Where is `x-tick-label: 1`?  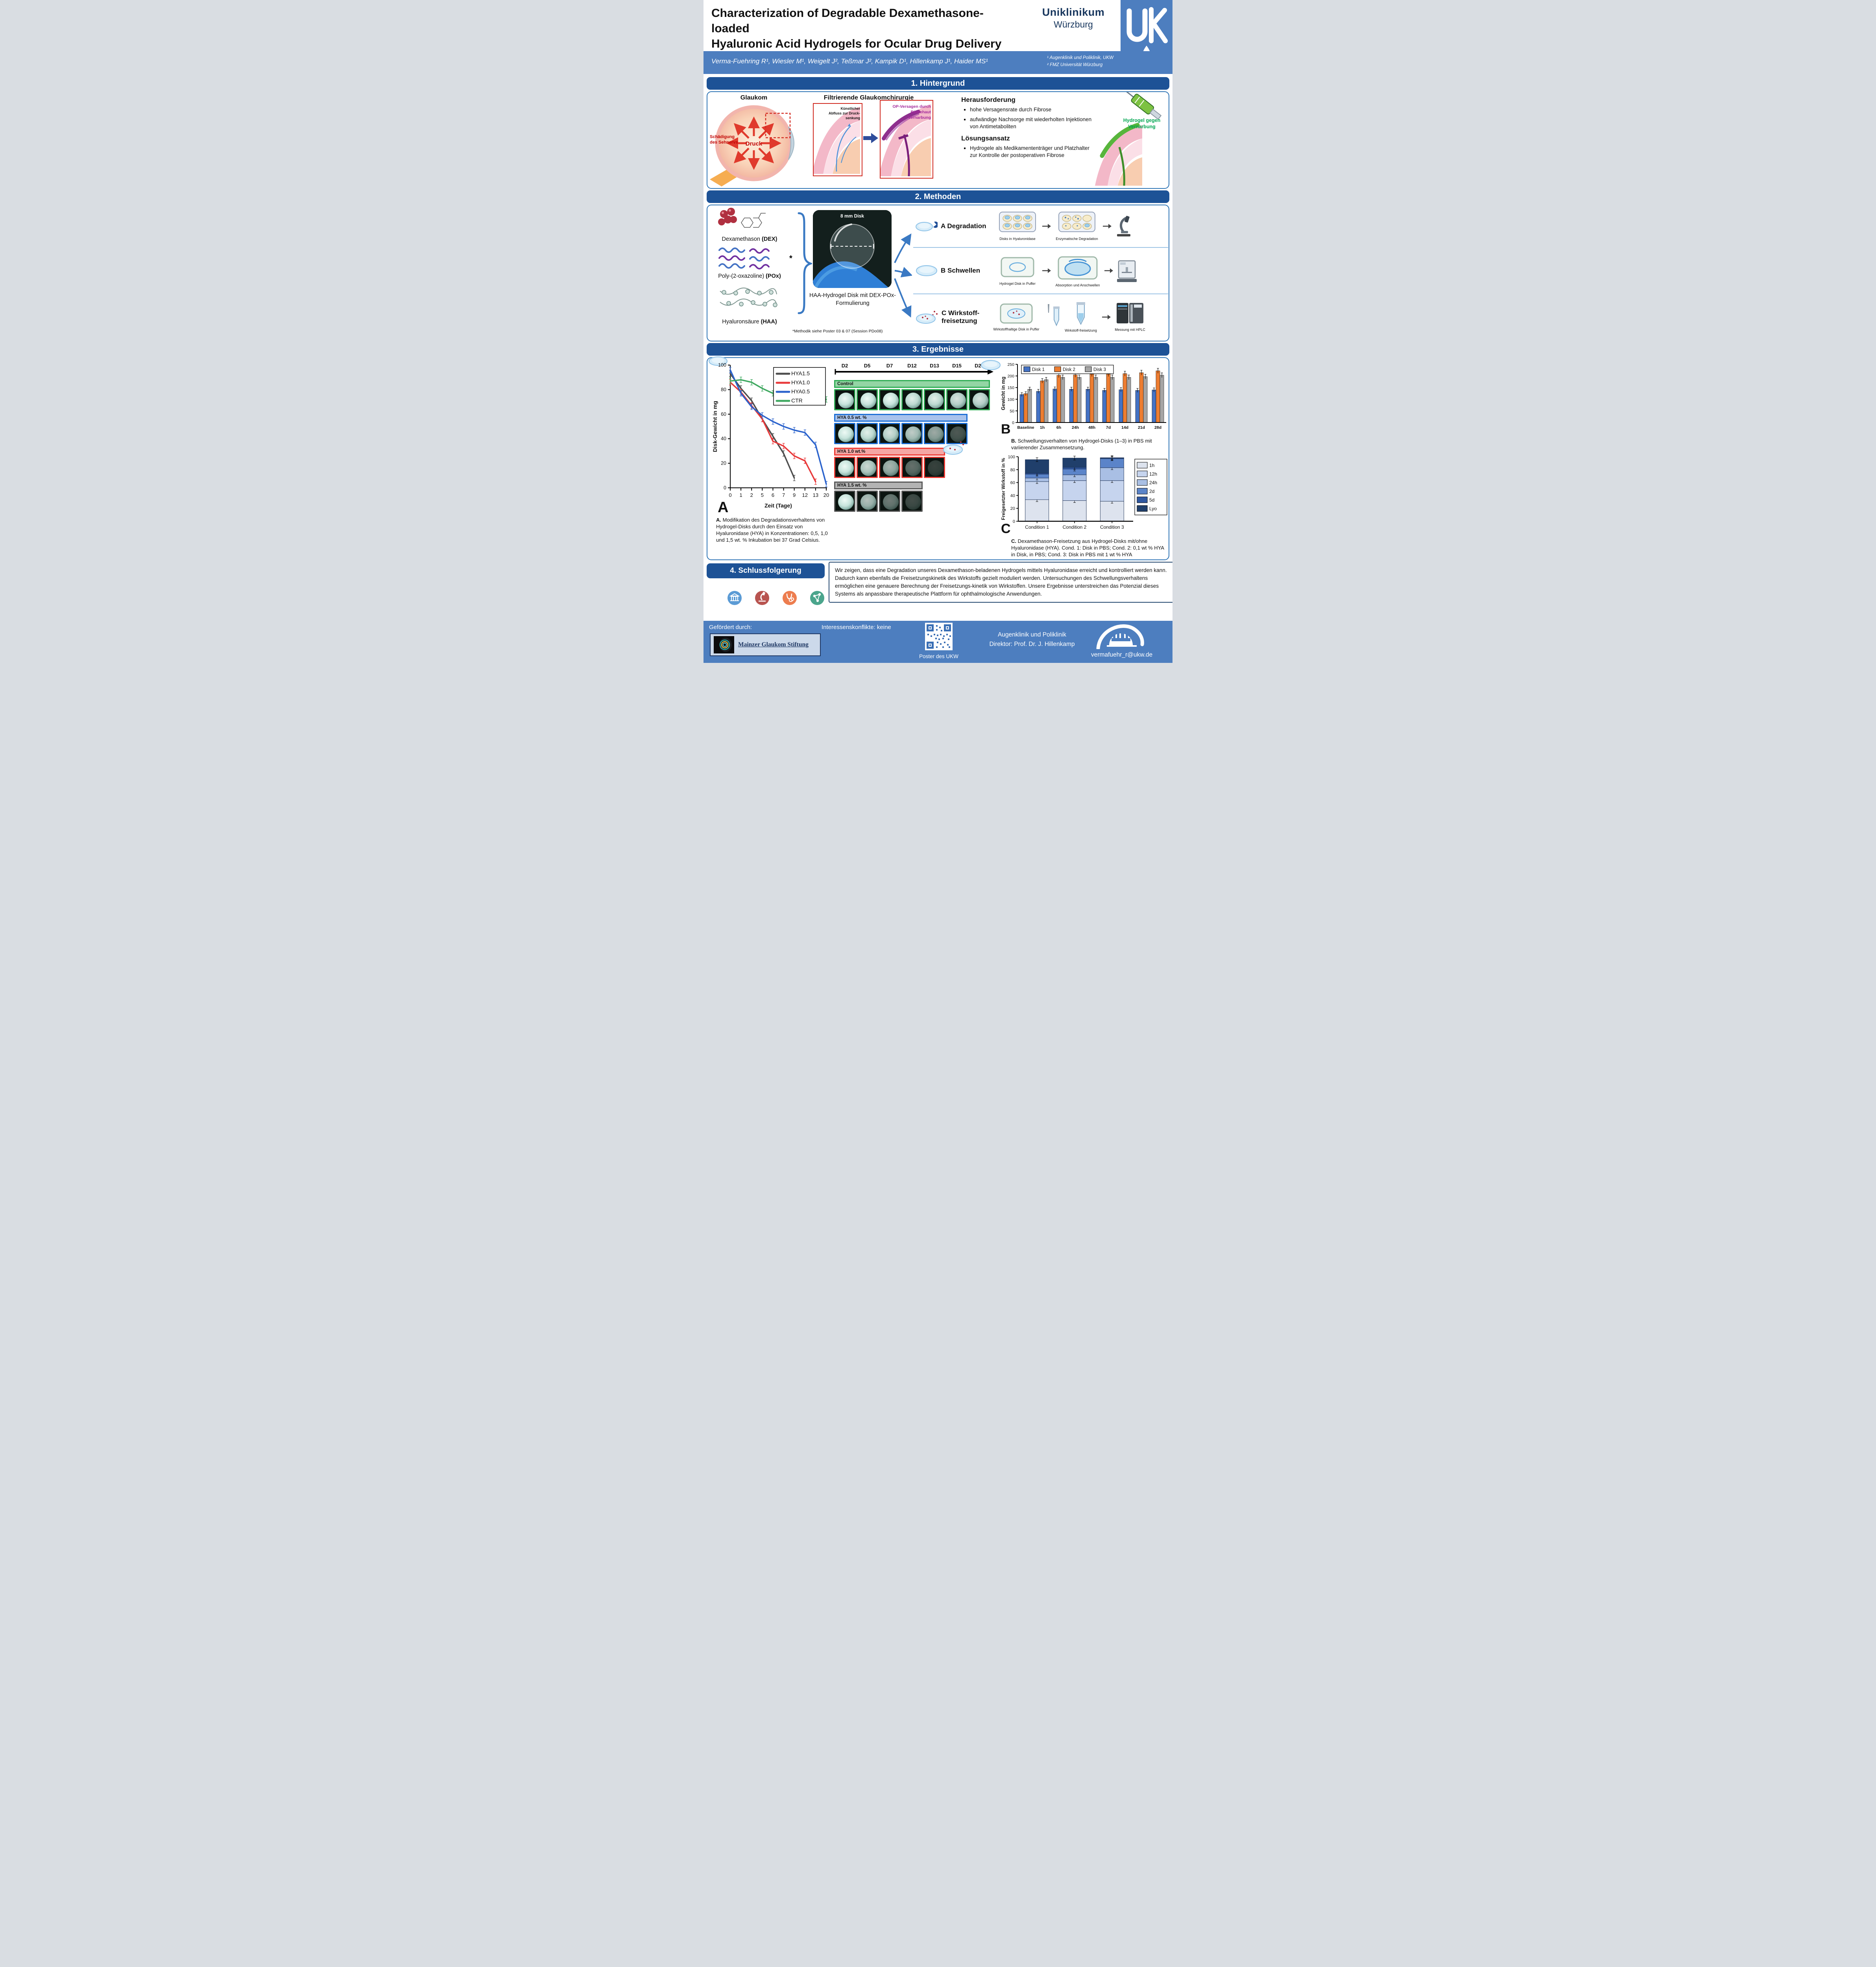
x-tick-label: 1 is located at coordinates (740, 495).